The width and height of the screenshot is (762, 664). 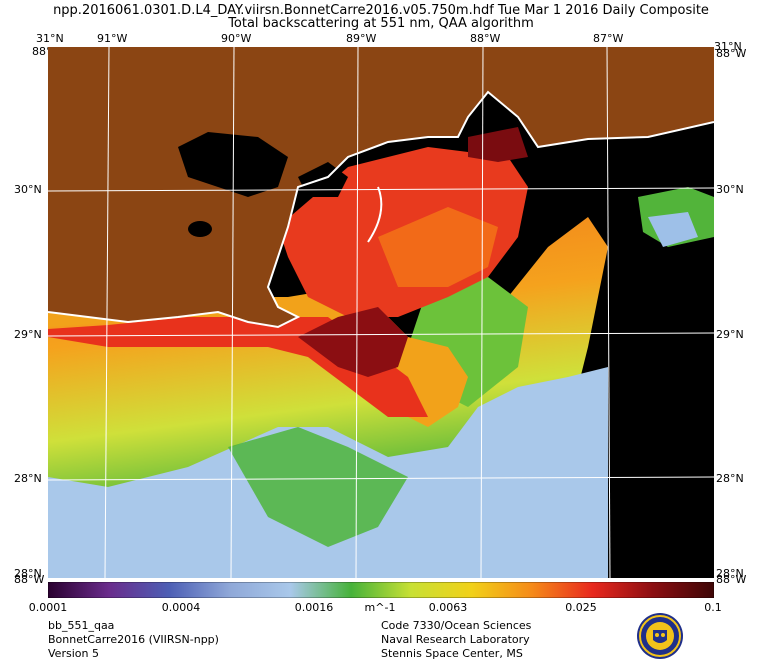 I want to click on green-band, so click(x=318, y=487).